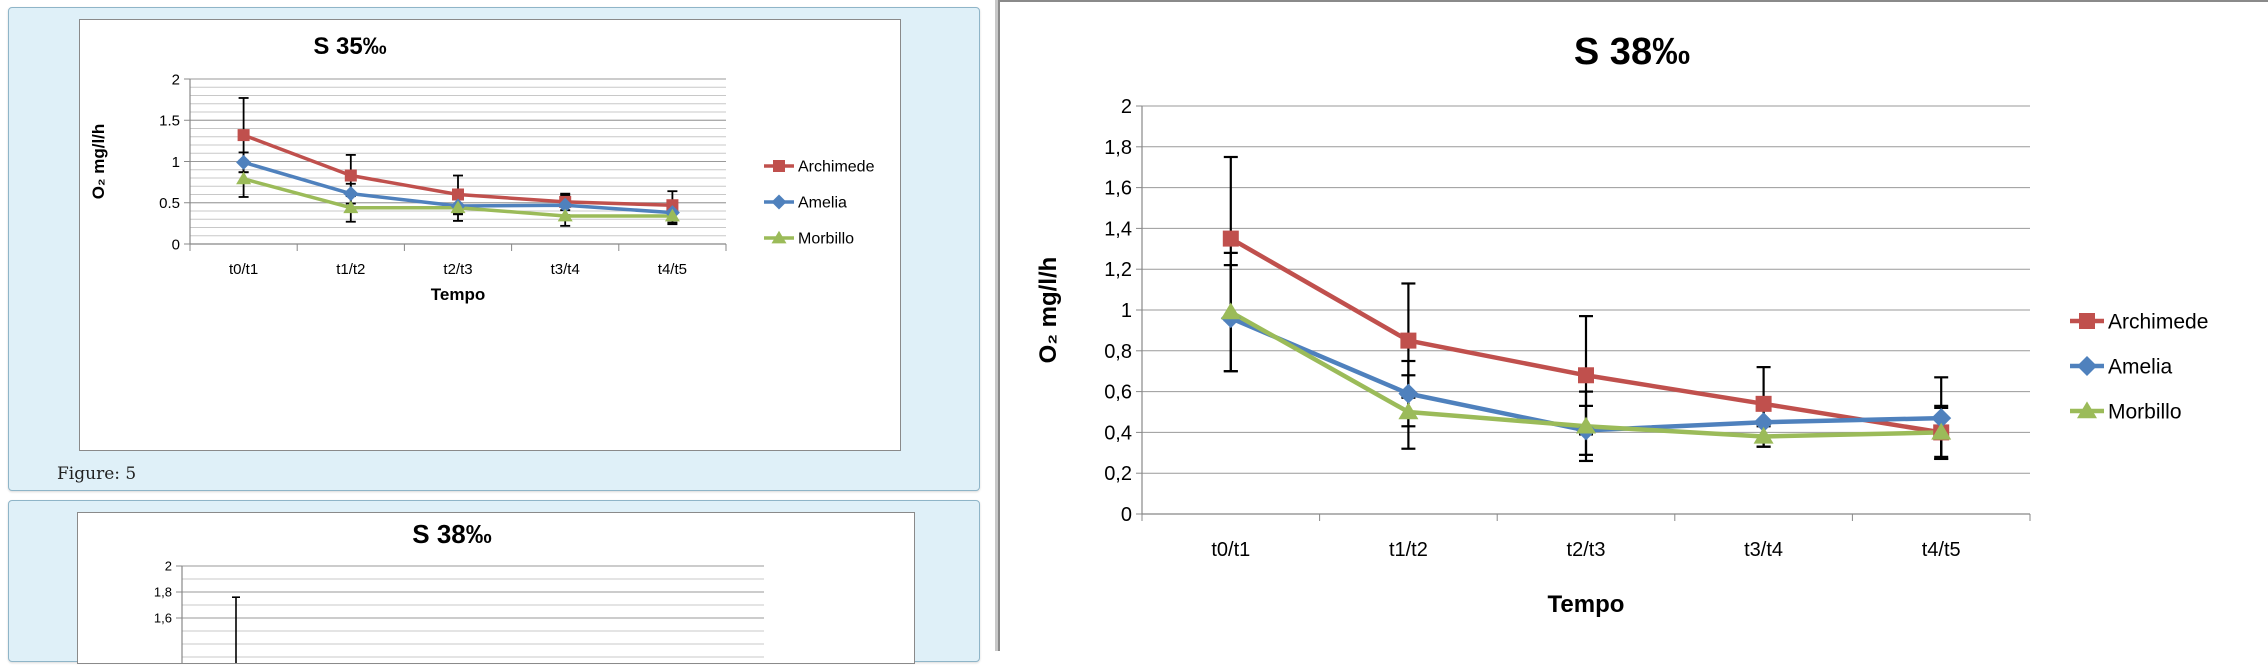  I want to click on y-tick-label: 0,6, so click(1118, 393).